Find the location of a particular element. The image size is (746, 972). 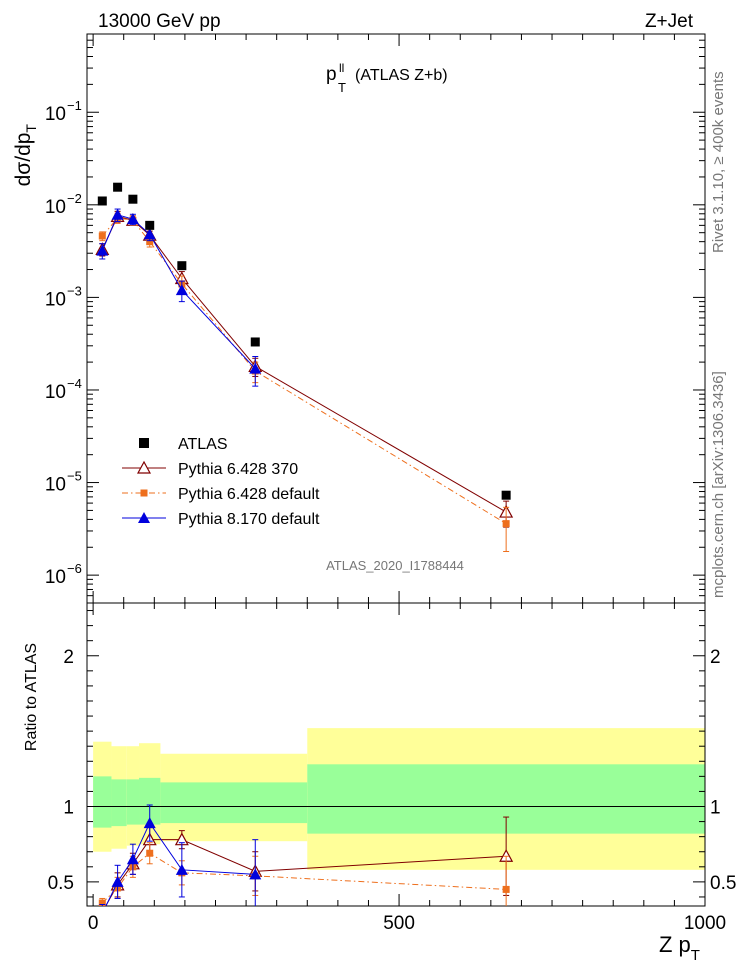

legend-label: ATLAS is located at coordinates (203, 444).